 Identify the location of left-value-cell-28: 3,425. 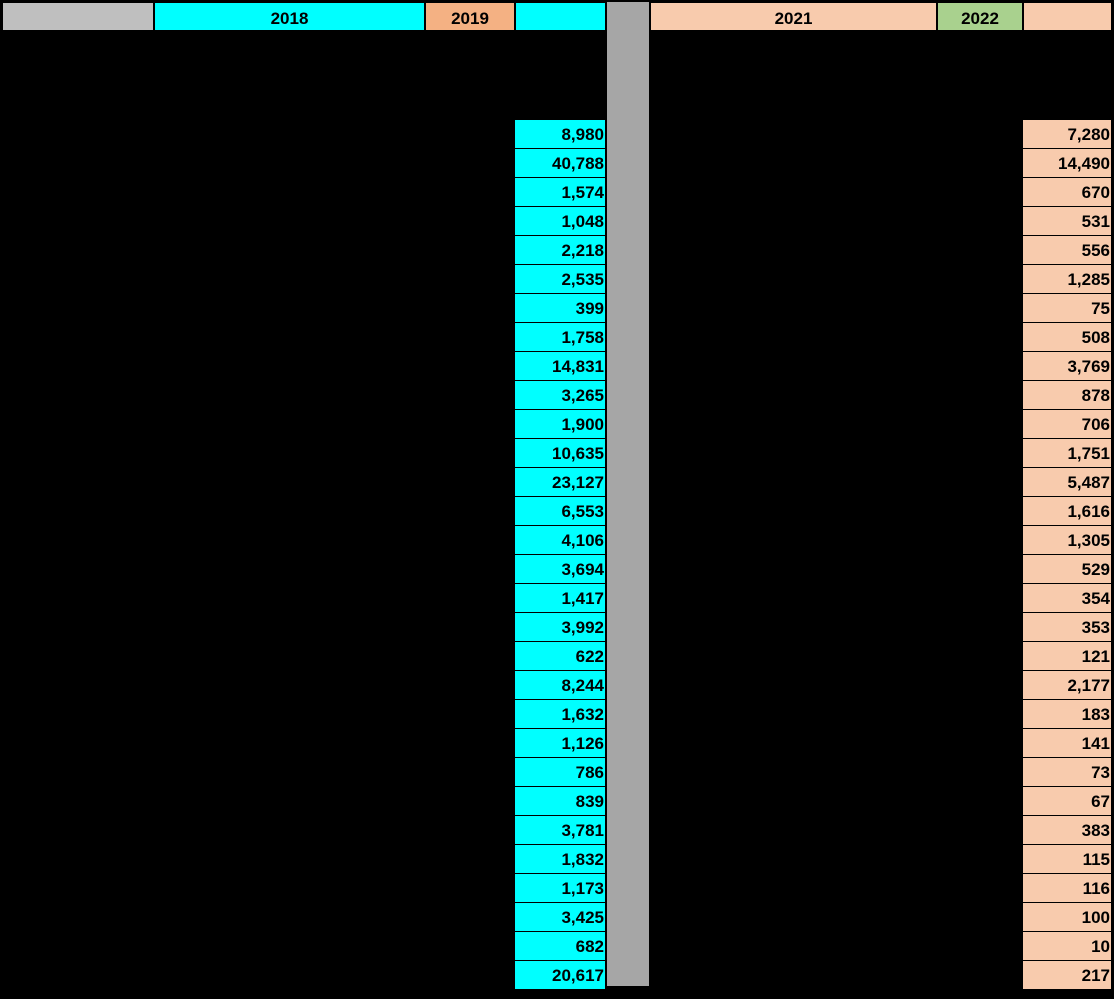
(560, 917).